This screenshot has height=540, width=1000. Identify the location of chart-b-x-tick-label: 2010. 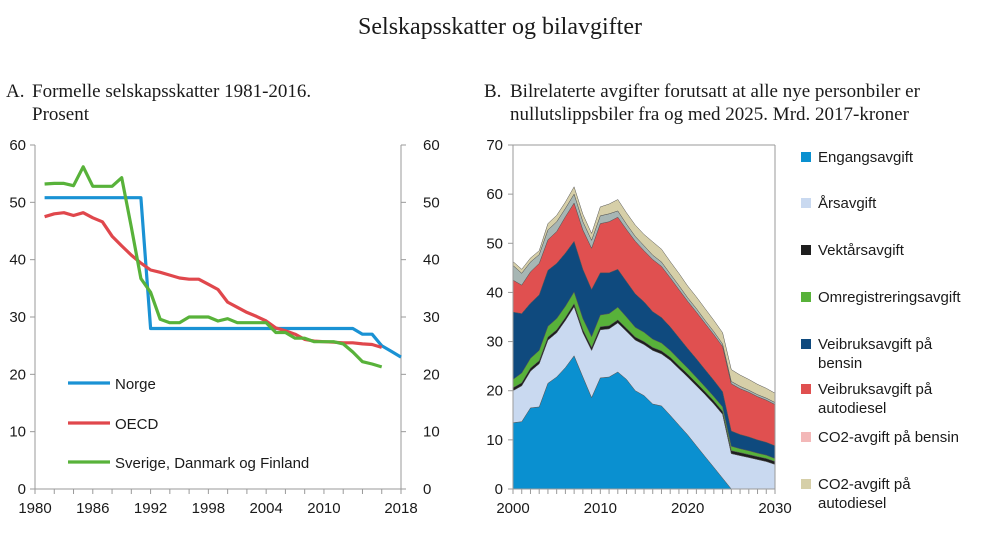
(600, 508).